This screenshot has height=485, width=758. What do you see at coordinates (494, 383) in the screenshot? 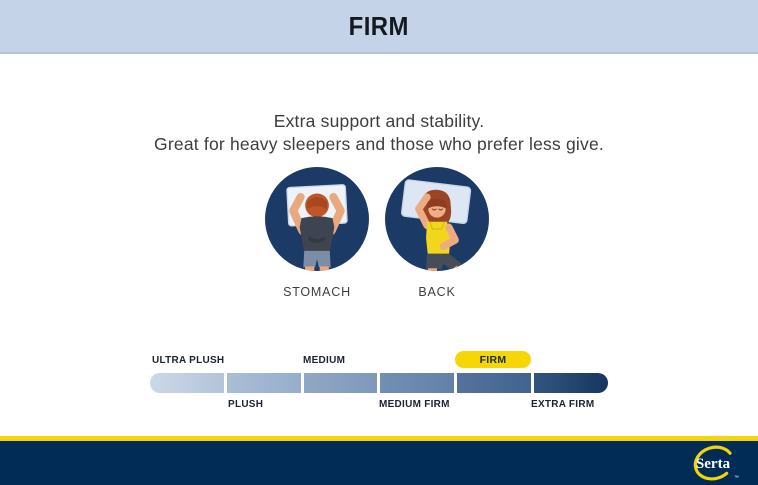
I see `firmness-segment-firm` at bounding box center [494, 383].